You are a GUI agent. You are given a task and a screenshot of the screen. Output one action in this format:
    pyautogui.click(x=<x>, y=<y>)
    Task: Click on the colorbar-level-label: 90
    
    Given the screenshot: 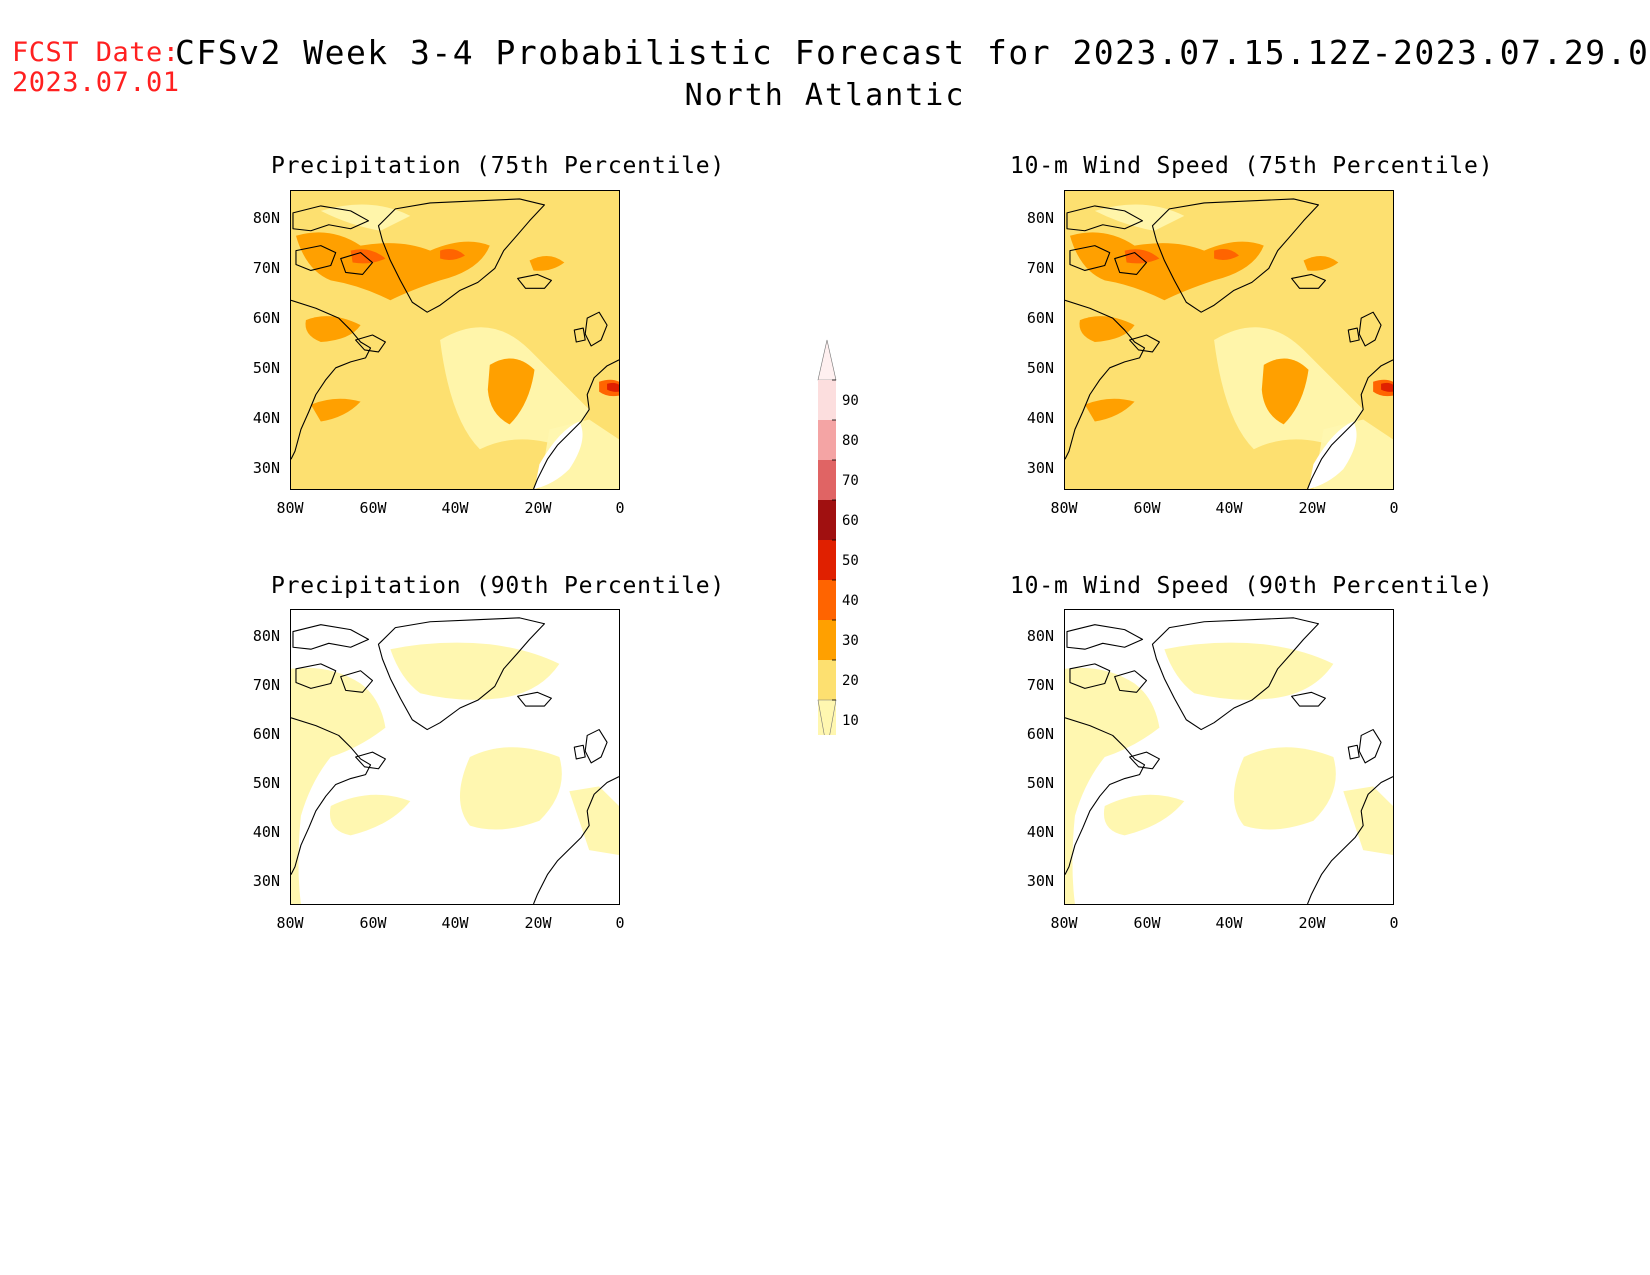 What is the action you would take?
    pyautogui.click(x=850, y=401)
    